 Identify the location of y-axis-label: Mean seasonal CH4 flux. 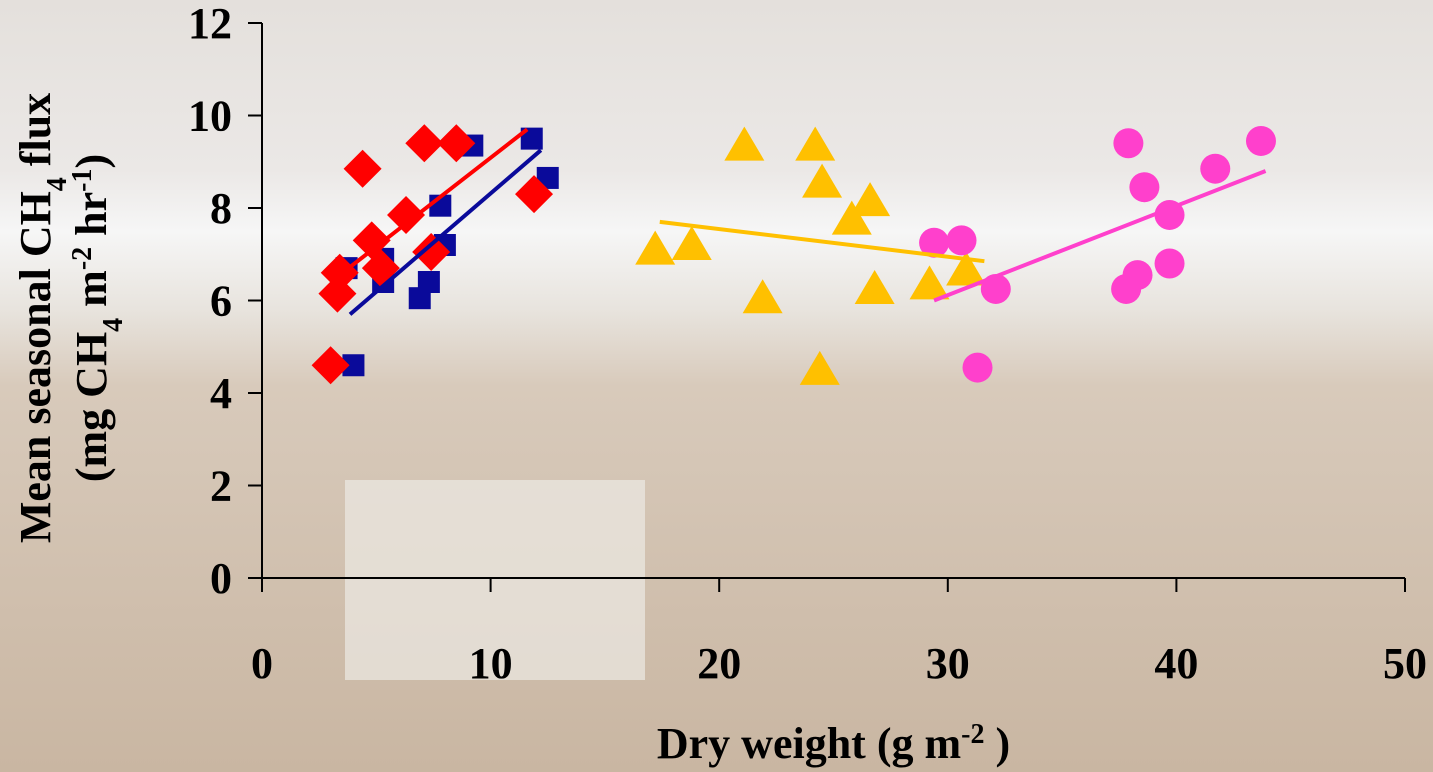
(42, 318).